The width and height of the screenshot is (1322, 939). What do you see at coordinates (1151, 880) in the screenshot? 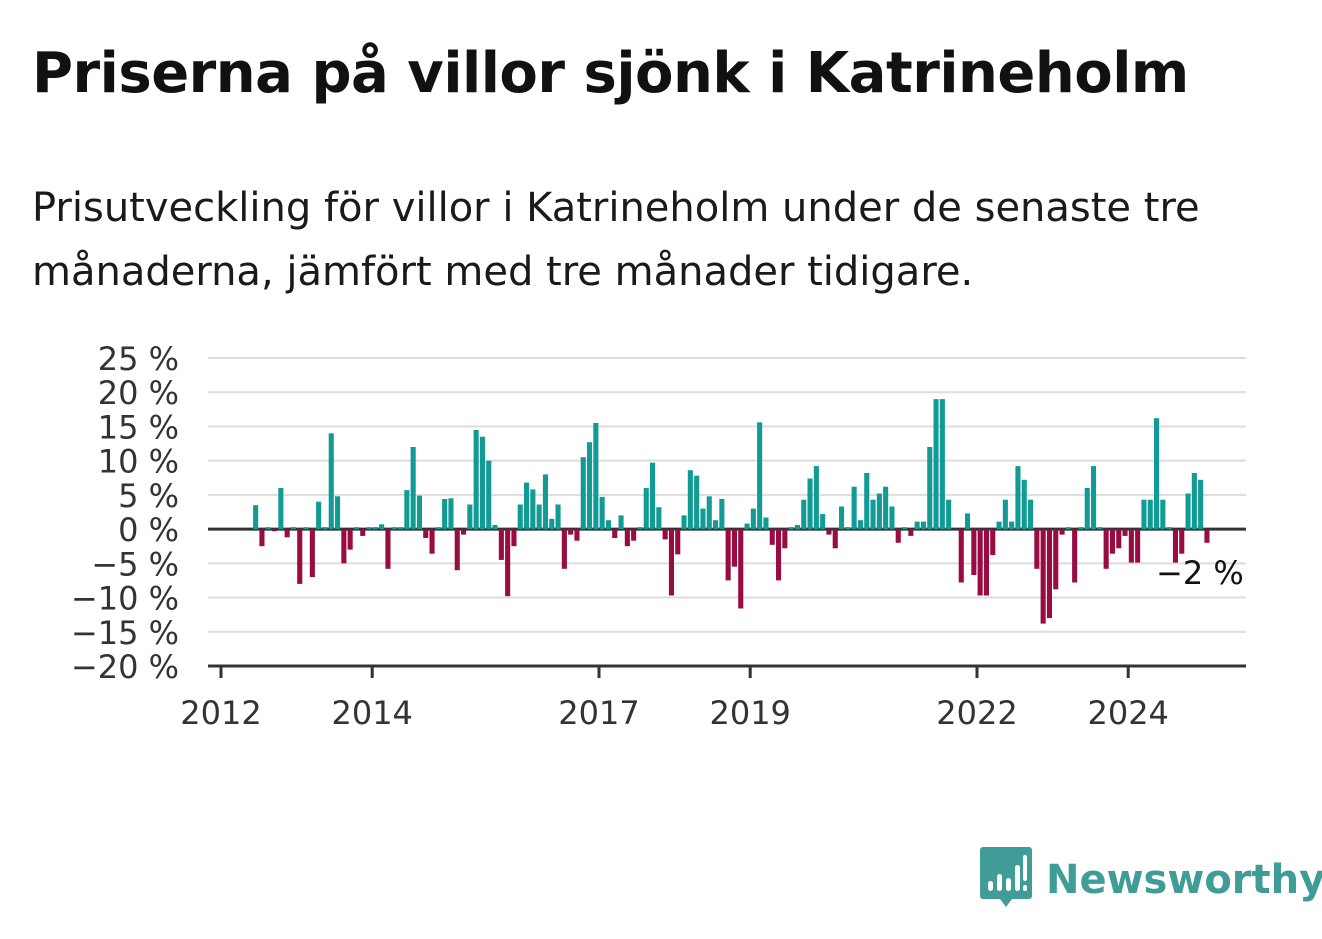
I see `newsworthy-logo: Newsworthy` at bounding box center [1151, 880].